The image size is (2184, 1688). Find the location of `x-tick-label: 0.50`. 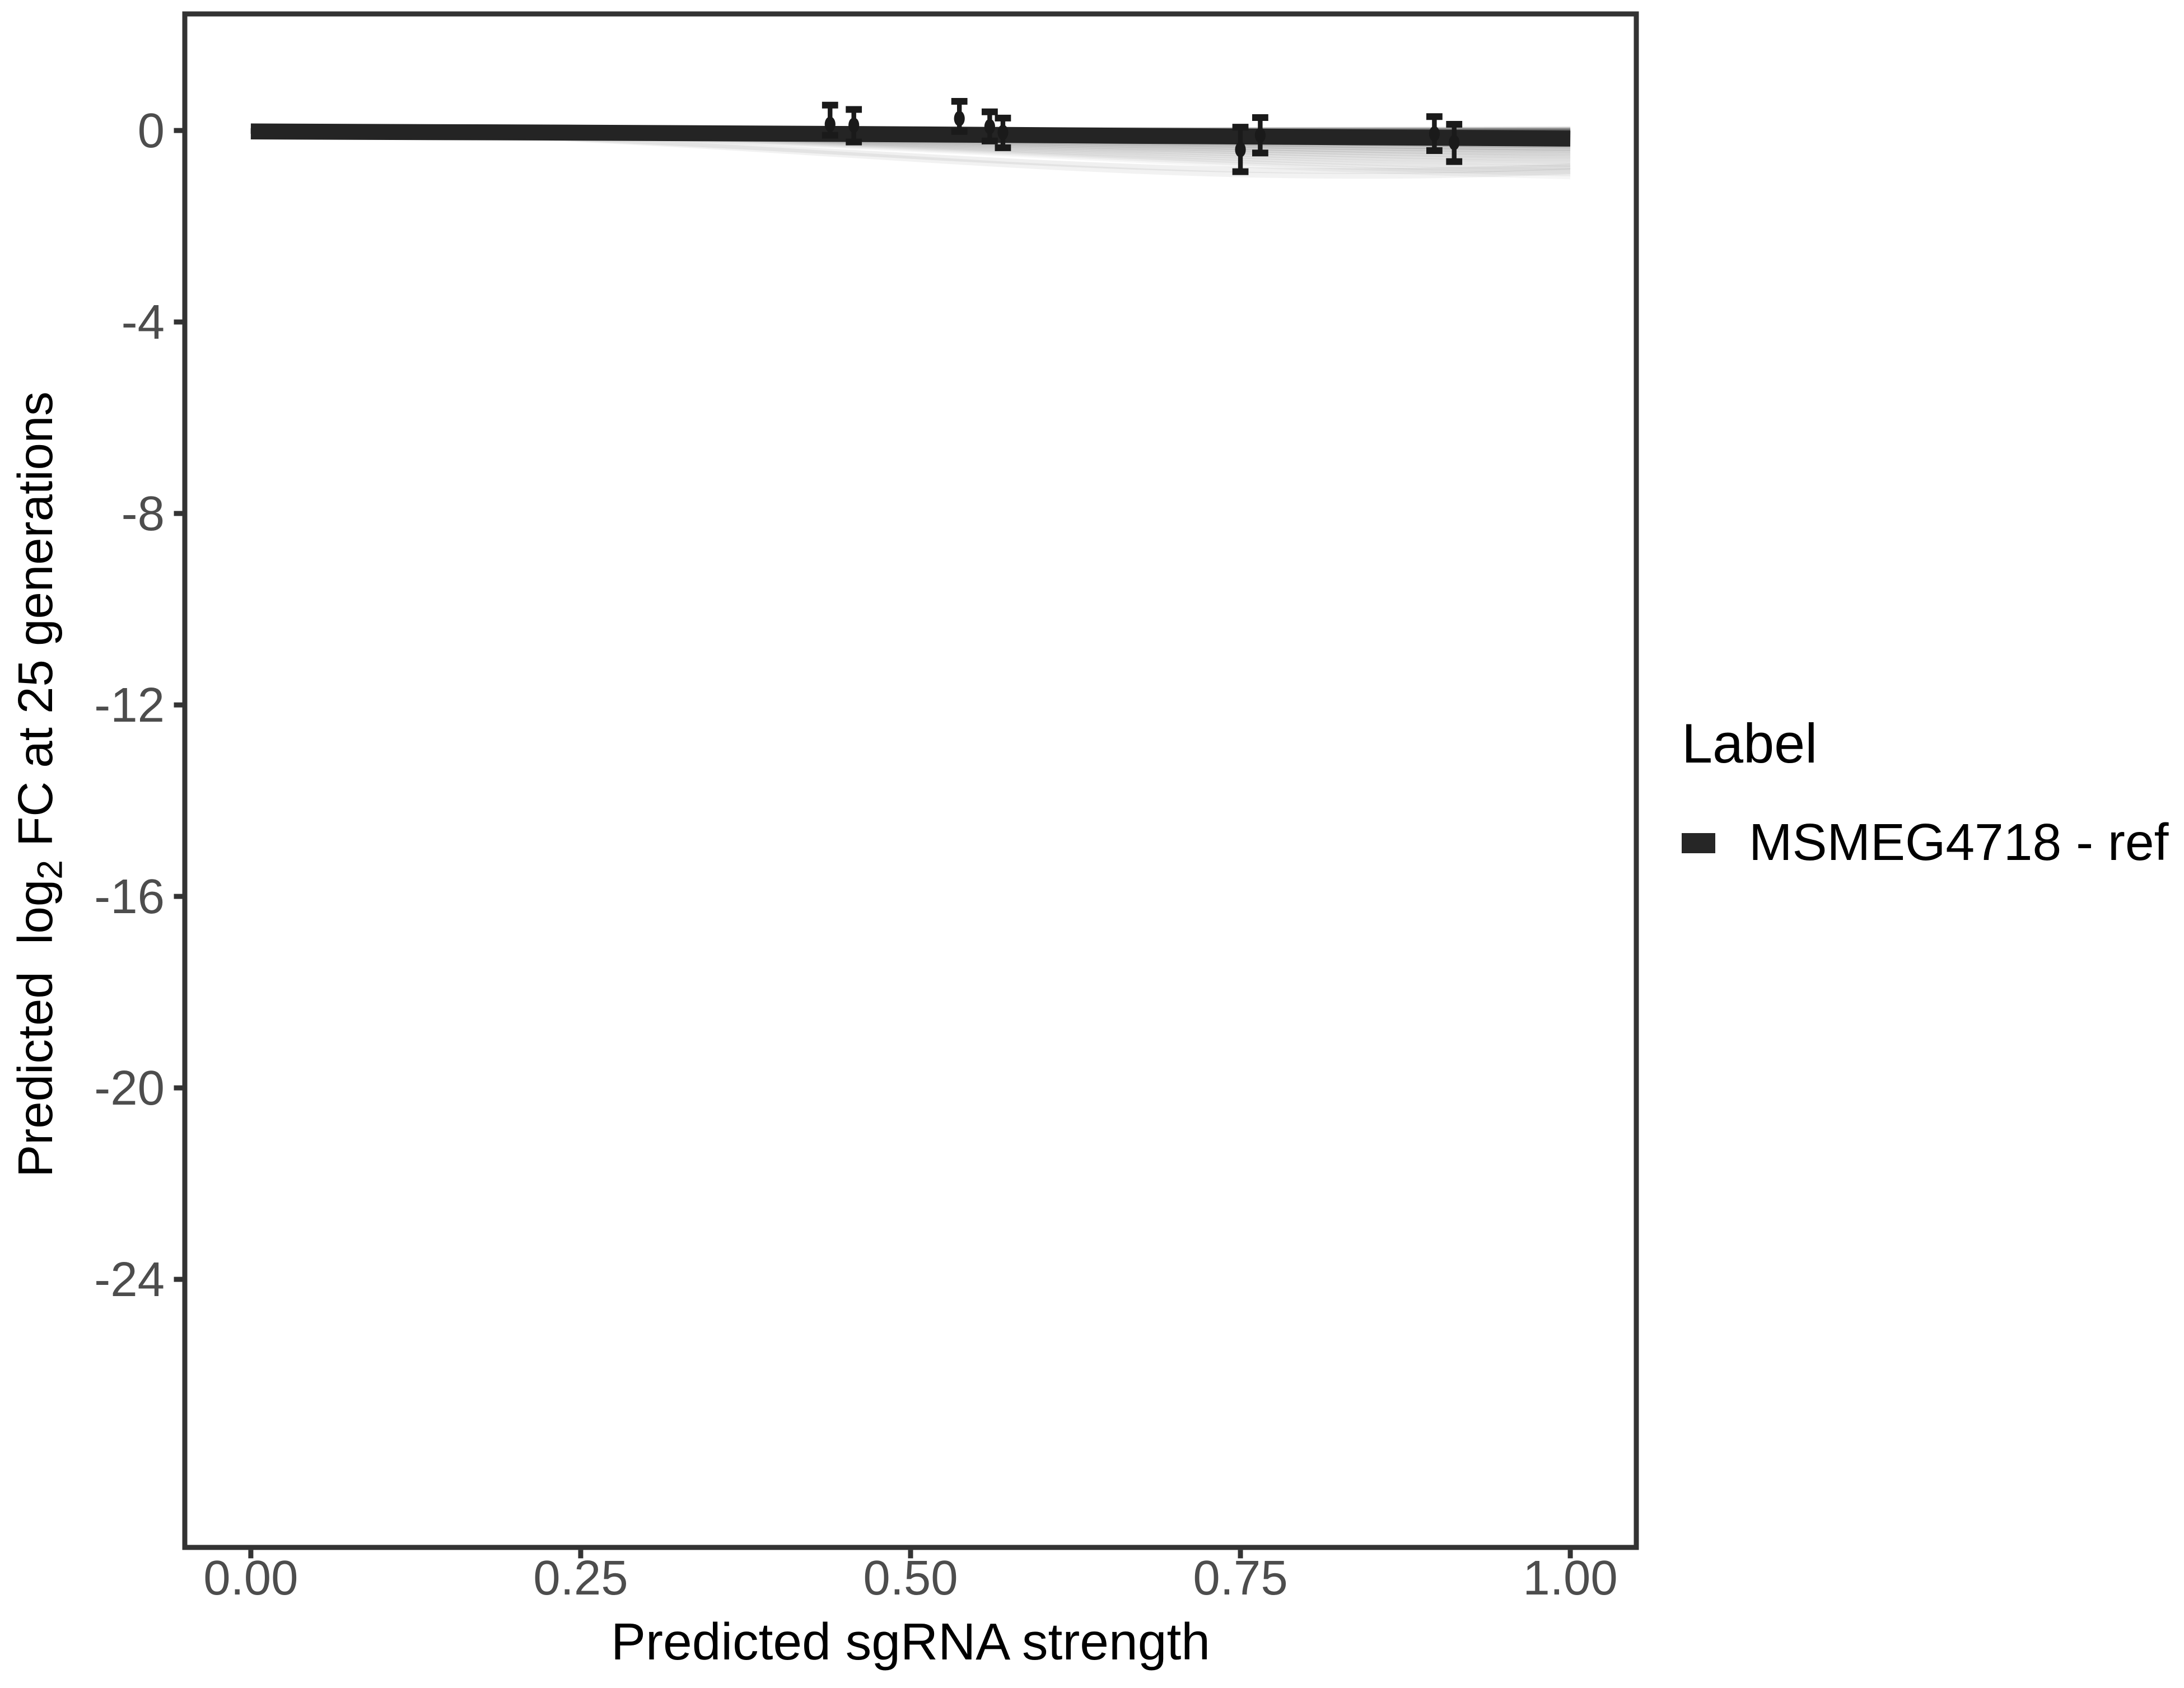

x-tick-label: 0.50 is located at coordinates (911, 1578).